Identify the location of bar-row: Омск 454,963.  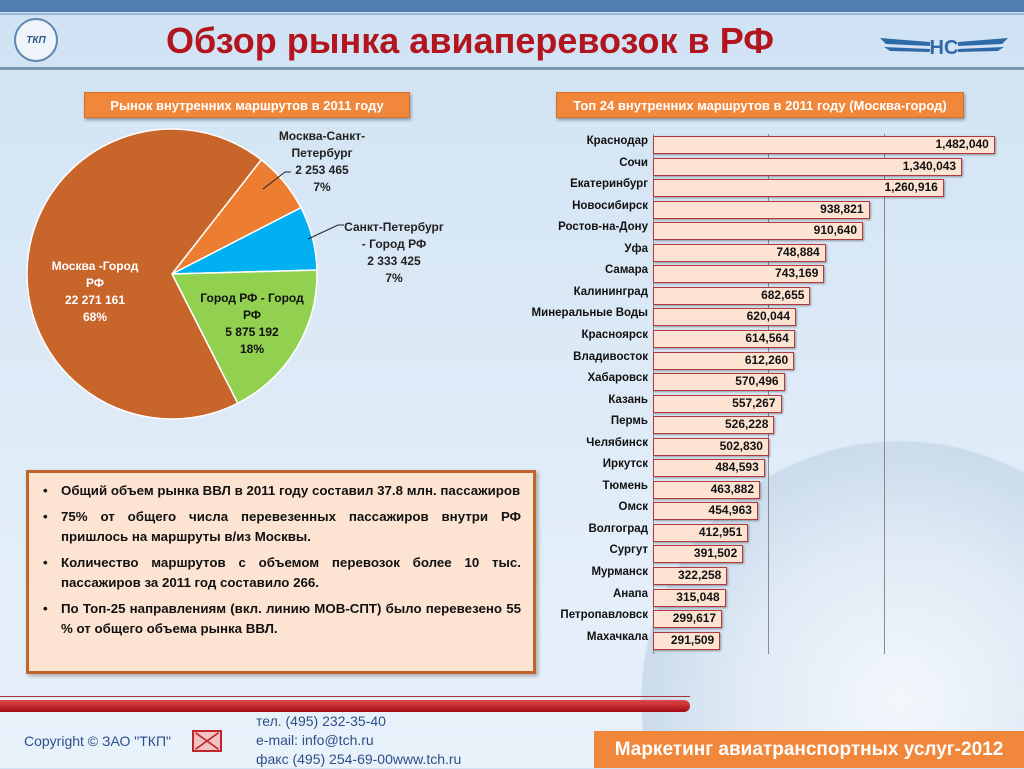
(770, 510).